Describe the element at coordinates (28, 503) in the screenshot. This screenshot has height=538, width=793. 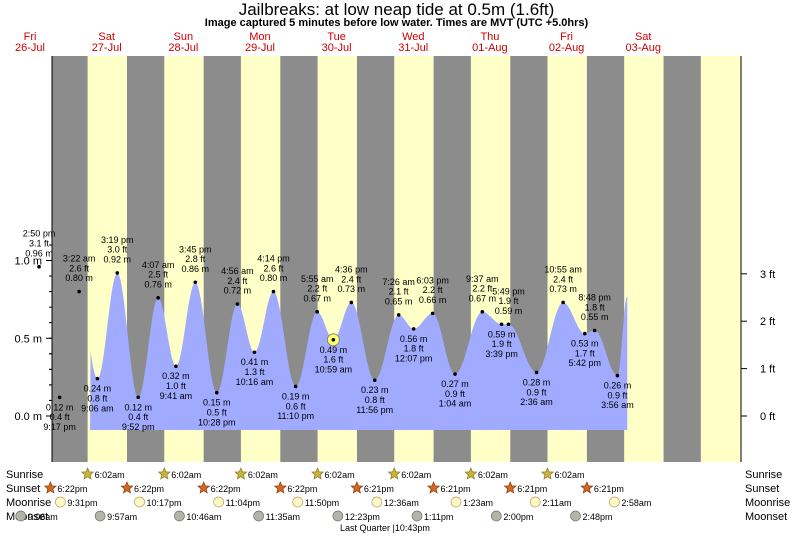
I see `astro-row-label-left: Moonrise` at that location.